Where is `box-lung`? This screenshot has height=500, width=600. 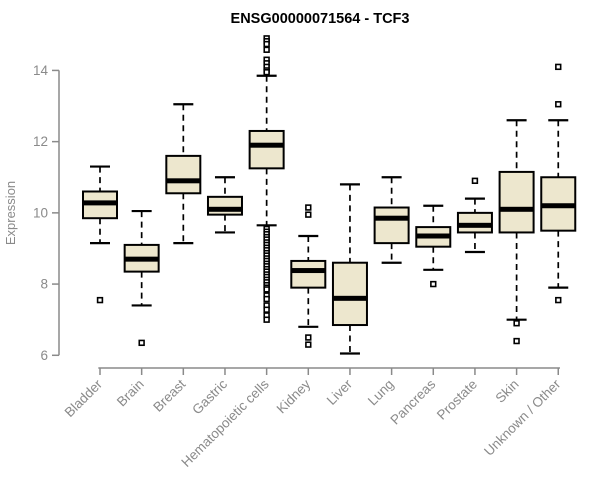 box-lung is located at coordinates (391, 220).